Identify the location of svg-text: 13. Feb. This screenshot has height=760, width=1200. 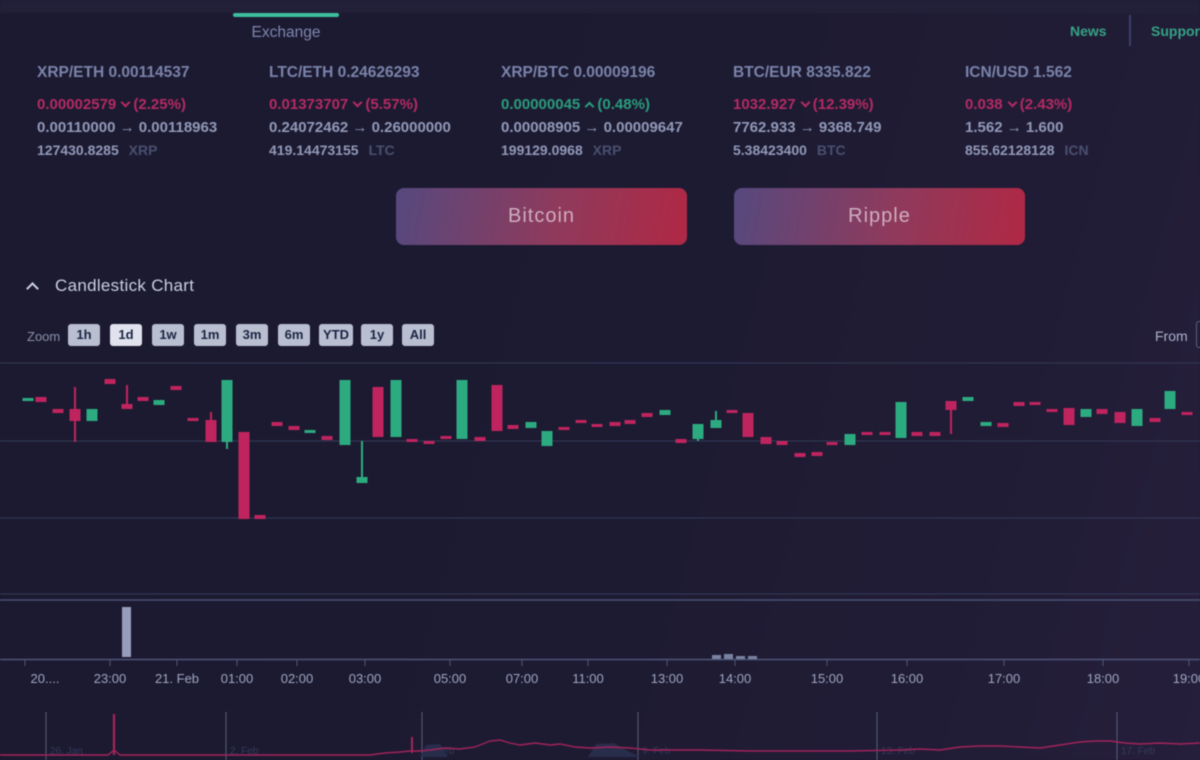
(898, 751).